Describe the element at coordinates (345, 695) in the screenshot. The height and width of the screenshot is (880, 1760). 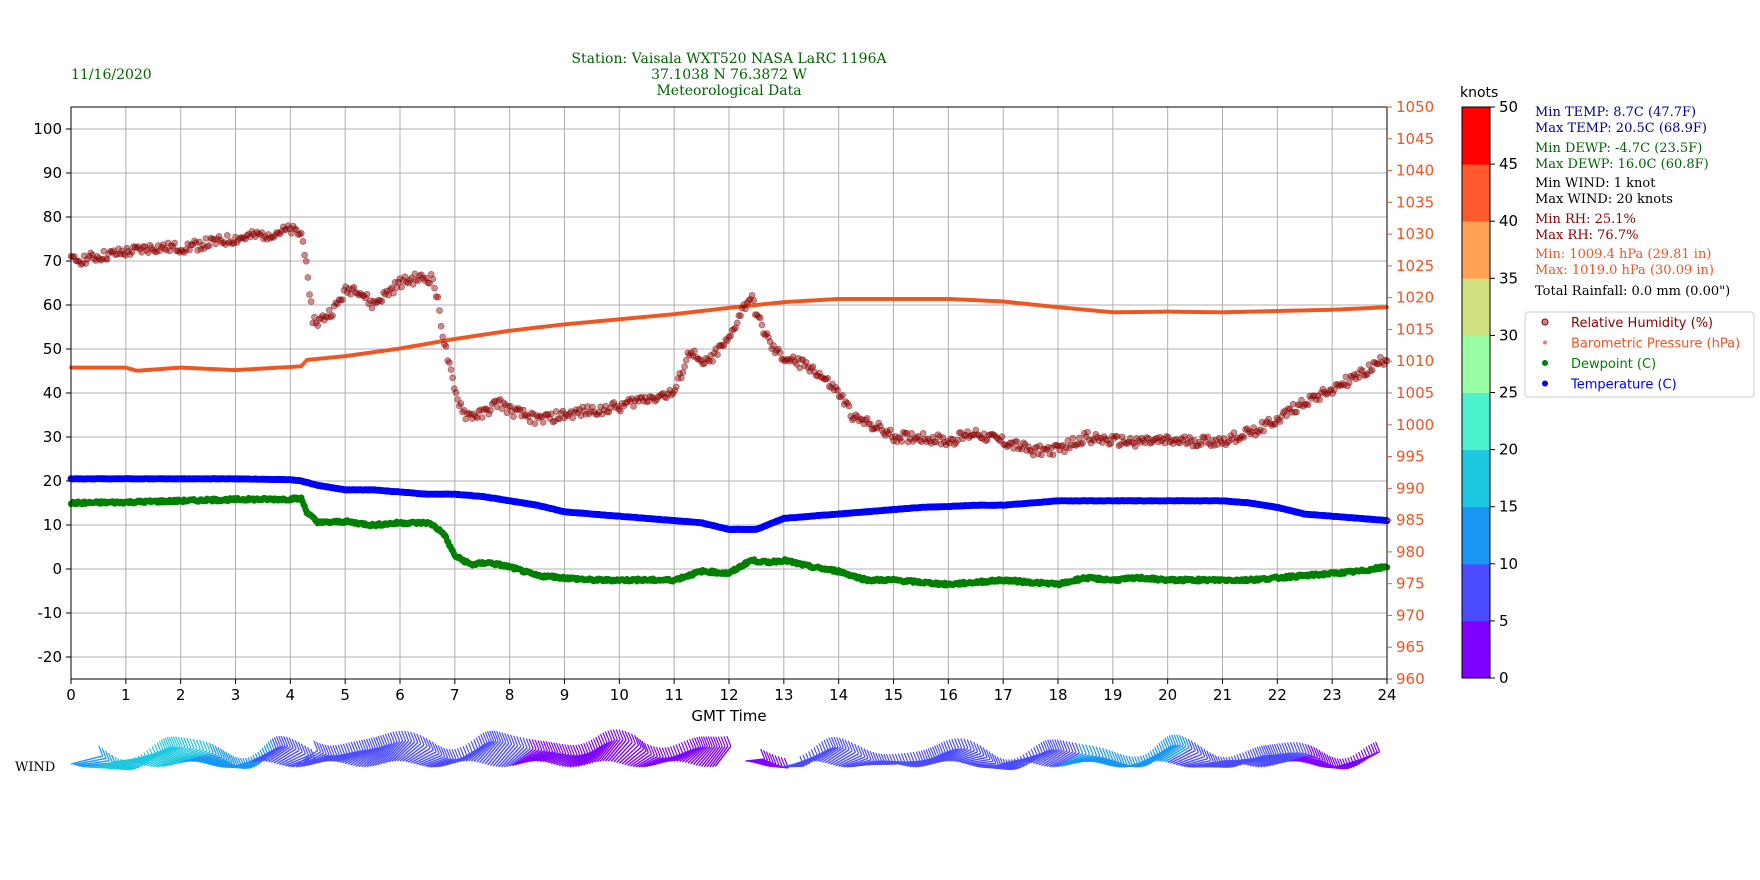
I see `x-tick-label: 5` at that location.